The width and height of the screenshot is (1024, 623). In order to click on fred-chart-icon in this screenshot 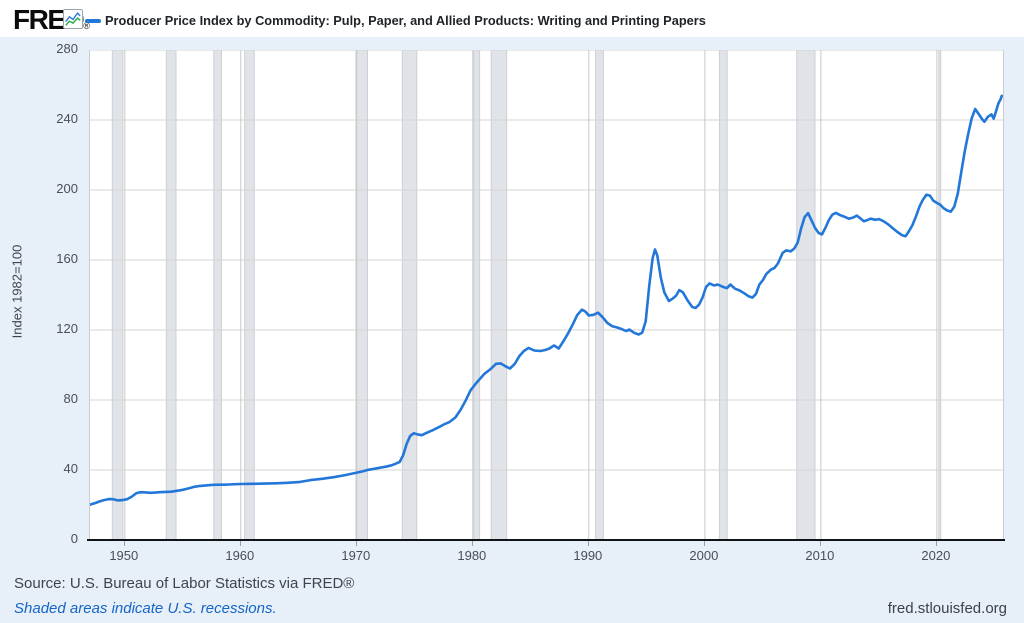, I will do `click(73, 19)`.